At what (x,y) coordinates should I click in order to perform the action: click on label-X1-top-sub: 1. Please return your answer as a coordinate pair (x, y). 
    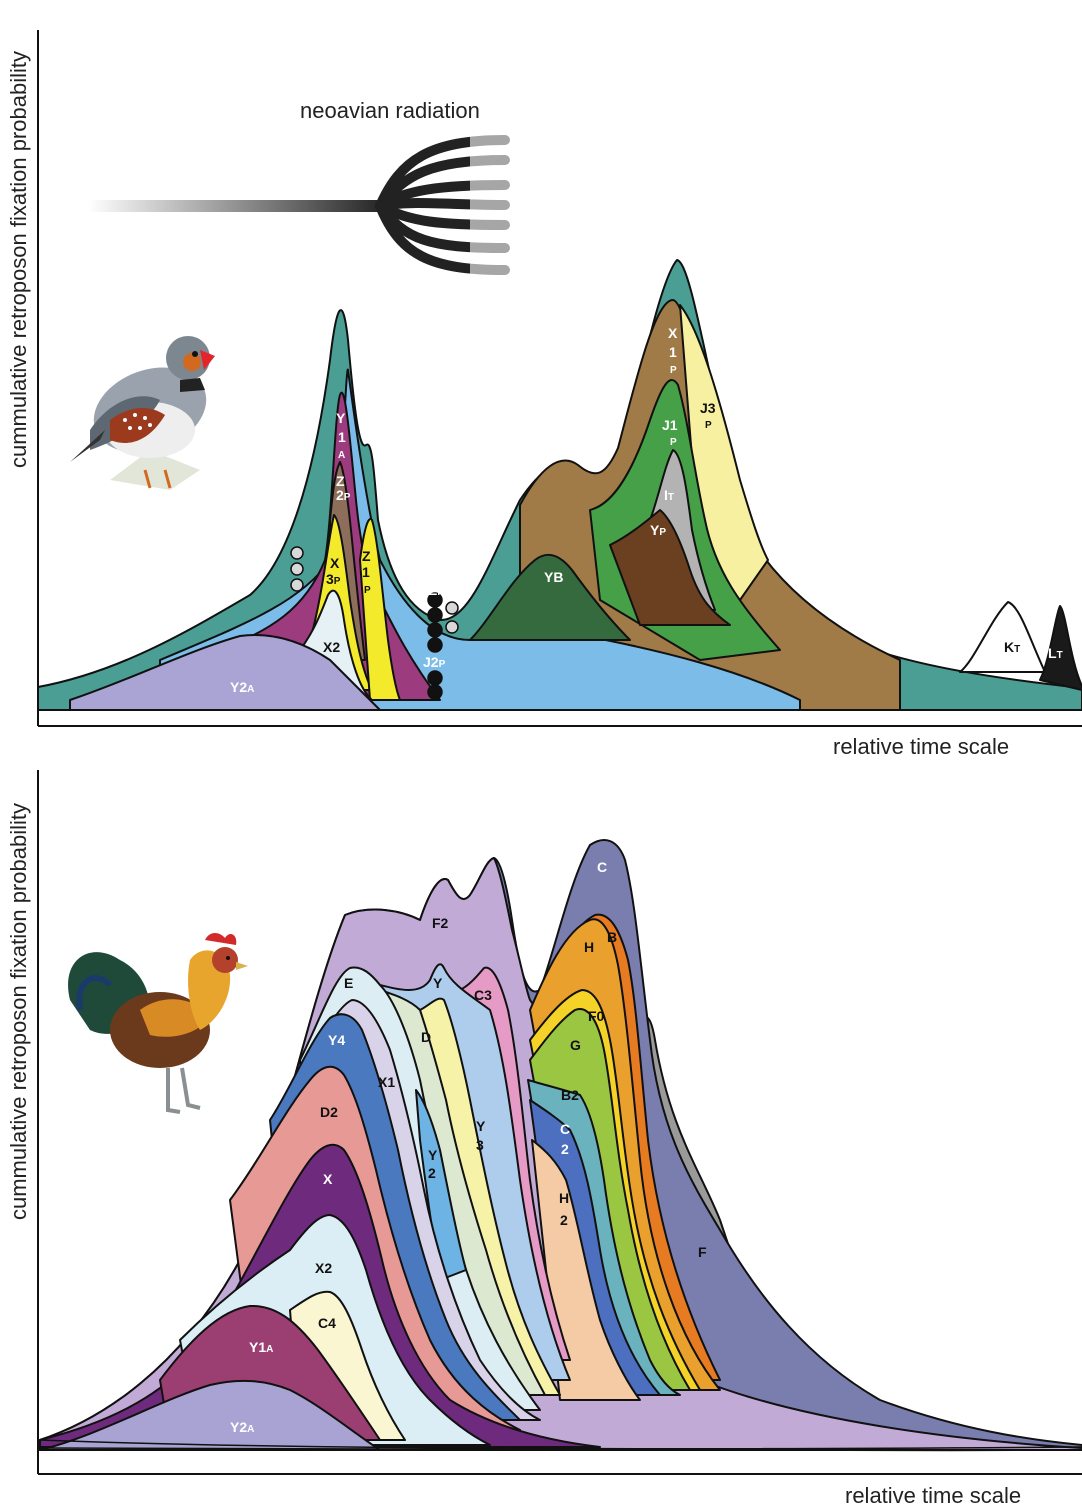
    Looking at the image, I should click on (673, 352).